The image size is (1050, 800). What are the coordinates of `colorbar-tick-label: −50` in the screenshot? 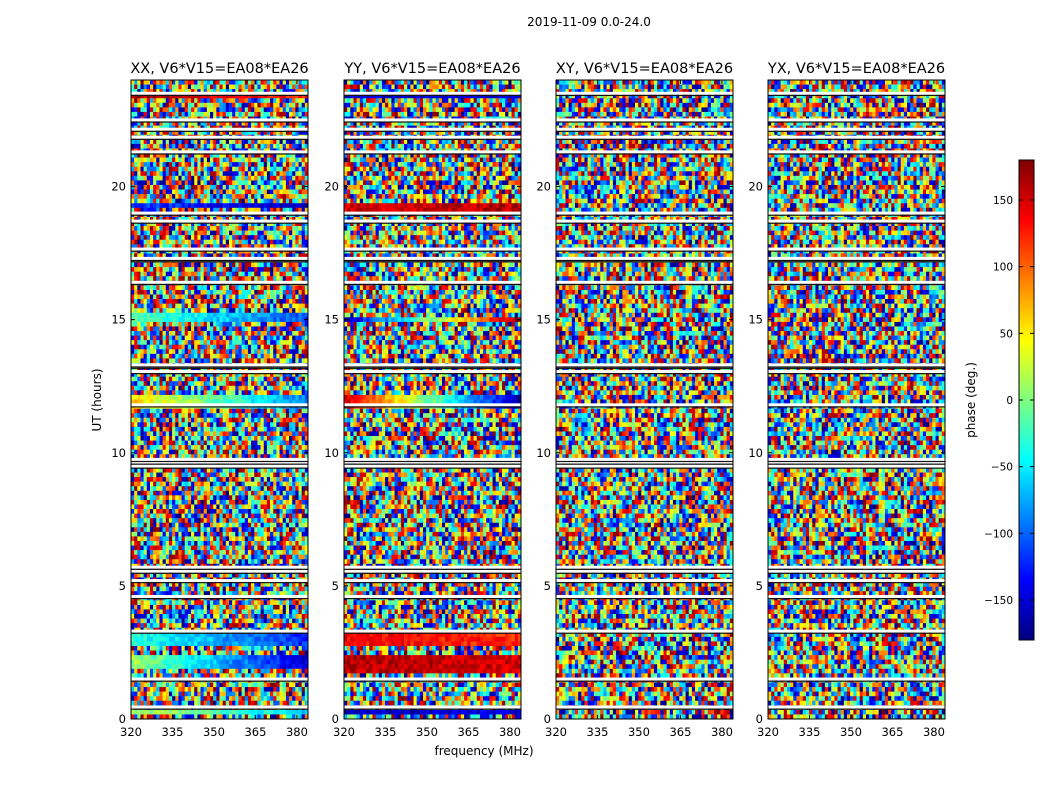 It's located at (1002, 468).